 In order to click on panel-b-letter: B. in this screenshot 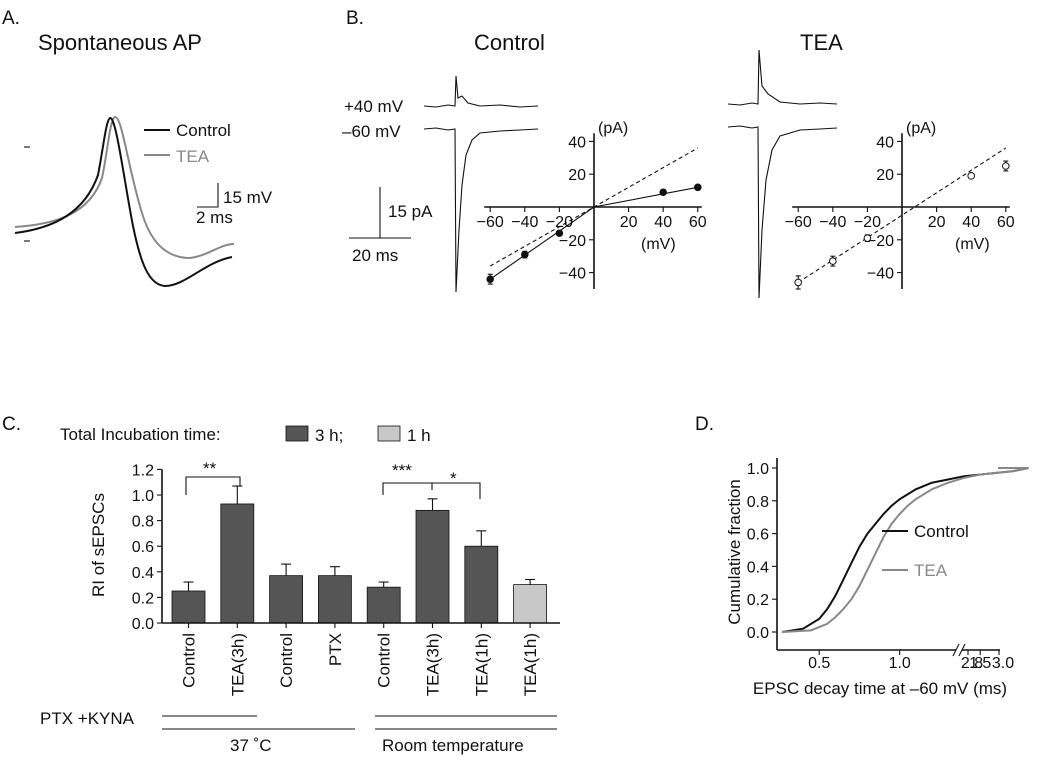, I will do `click(355, 18)`.